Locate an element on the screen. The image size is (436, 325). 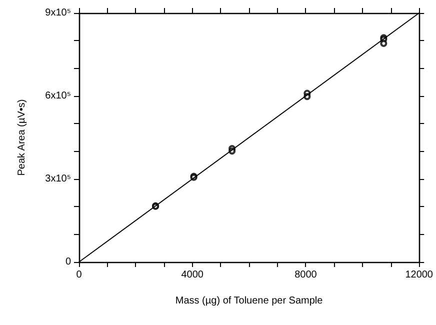
x-axis-title: Mass (µg) of Toluene per Sample is located at coordinates (249, 301).